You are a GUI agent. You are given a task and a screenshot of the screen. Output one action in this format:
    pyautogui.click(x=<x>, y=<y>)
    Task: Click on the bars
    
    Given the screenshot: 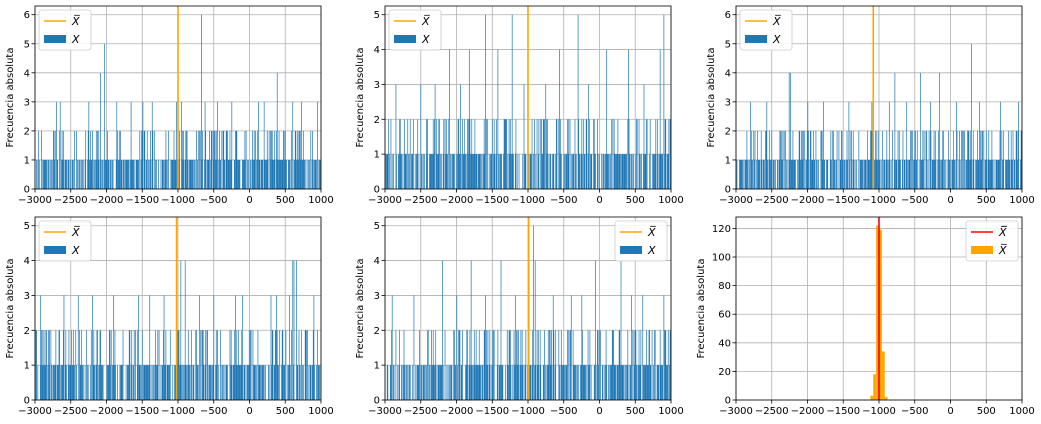 What is the action you would take?
    pyautogui.click(x=528, y=101)
    